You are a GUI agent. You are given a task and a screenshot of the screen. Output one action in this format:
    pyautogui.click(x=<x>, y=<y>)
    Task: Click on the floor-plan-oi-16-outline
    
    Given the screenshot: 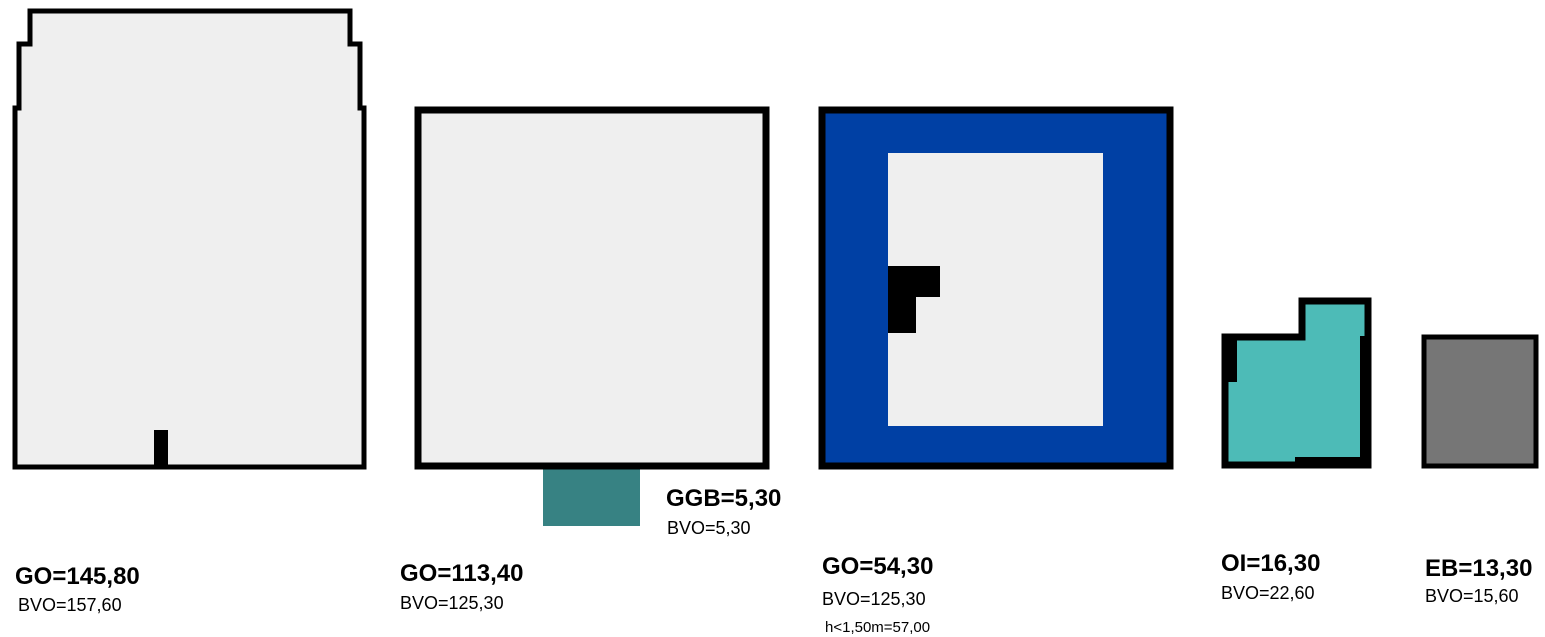 What is the action you would take?
    pyautogui.click(x=1296, y=383)
    